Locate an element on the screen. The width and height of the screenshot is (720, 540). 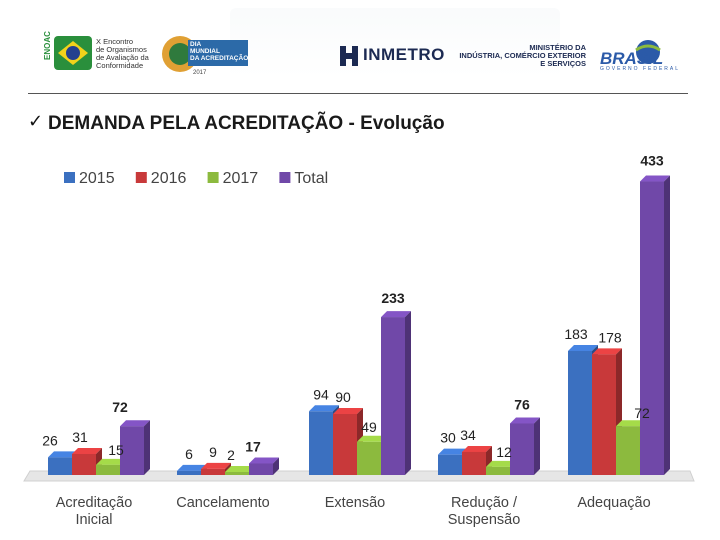
ministerio-line: MINISTÉRIO DA is located at coordinates (557, 47).